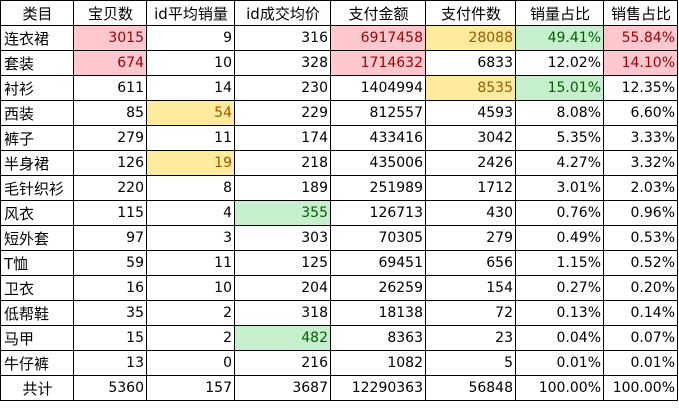 Image resolution: width=679 pixels, height=417 pixels. Describe the element at coordinates (378, 38) in the screenshot. I see `payment-amount-cell: 6917458` at that location.